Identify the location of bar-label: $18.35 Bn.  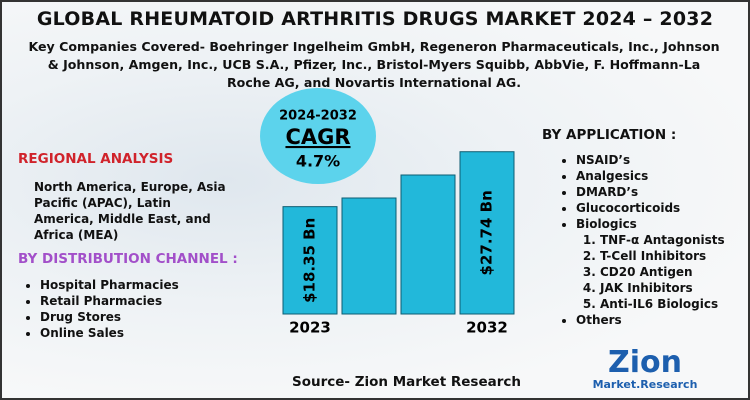
(310, 260).